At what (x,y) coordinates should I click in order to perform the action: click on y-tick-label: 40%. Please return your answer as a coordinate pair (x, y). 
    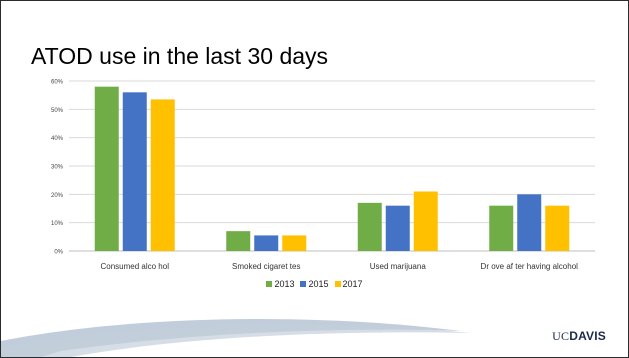
    Looking at the image, I should click on (57, 139).